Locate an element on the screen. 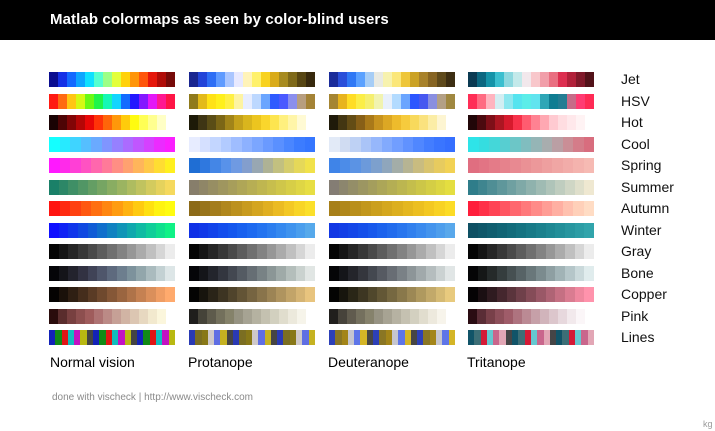 Image resolution: width=715 pixels, height=431 pixels. colormap-label-gray: Gray is located at coordinates (636, 251).